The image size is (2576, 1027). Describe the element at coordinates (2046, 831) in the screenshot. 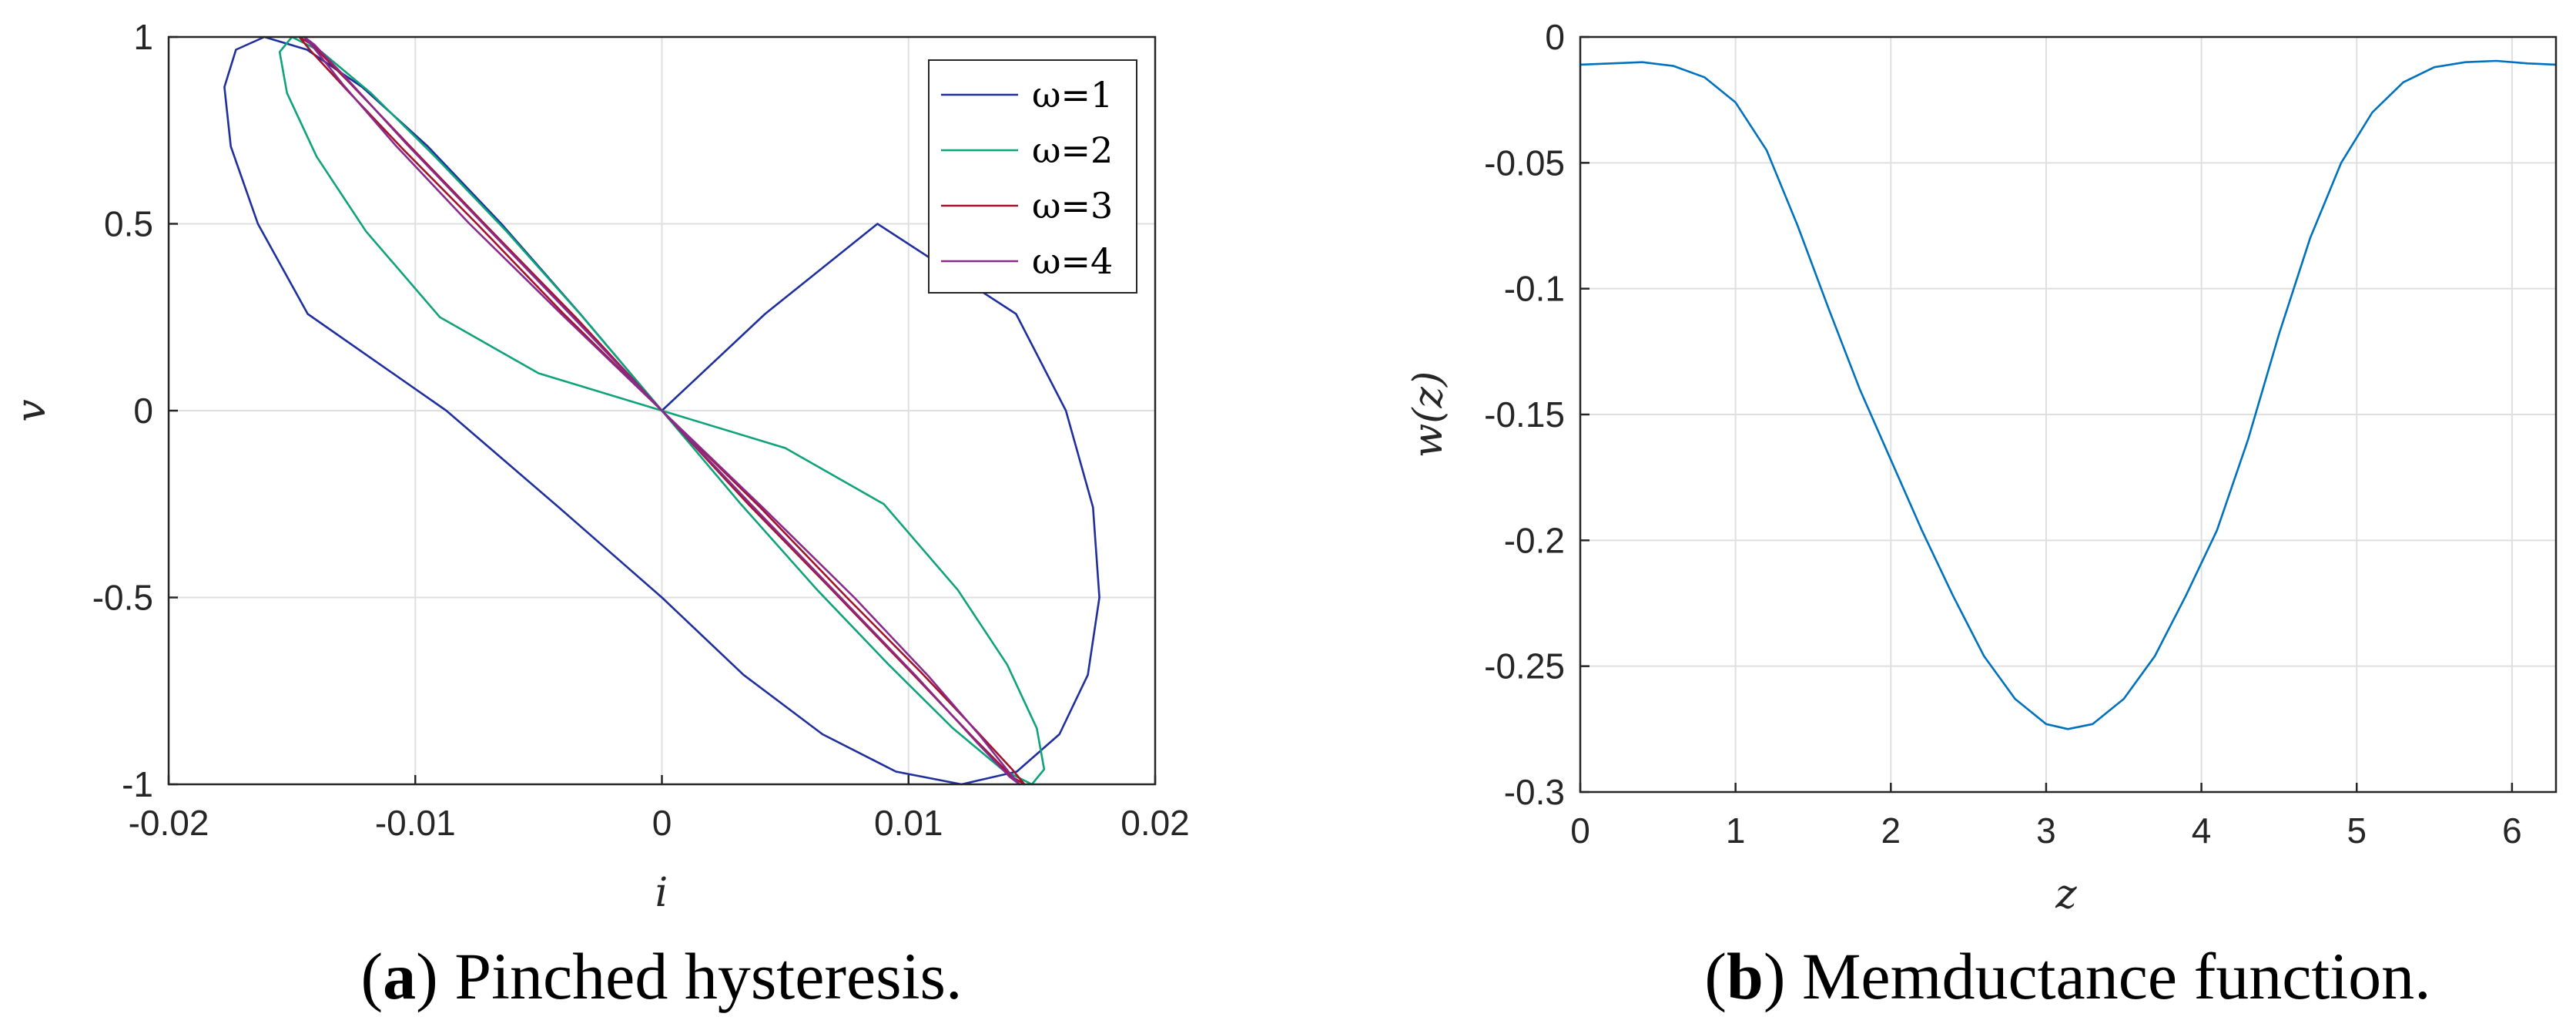

I see `x-tick-label: 3` at that location.